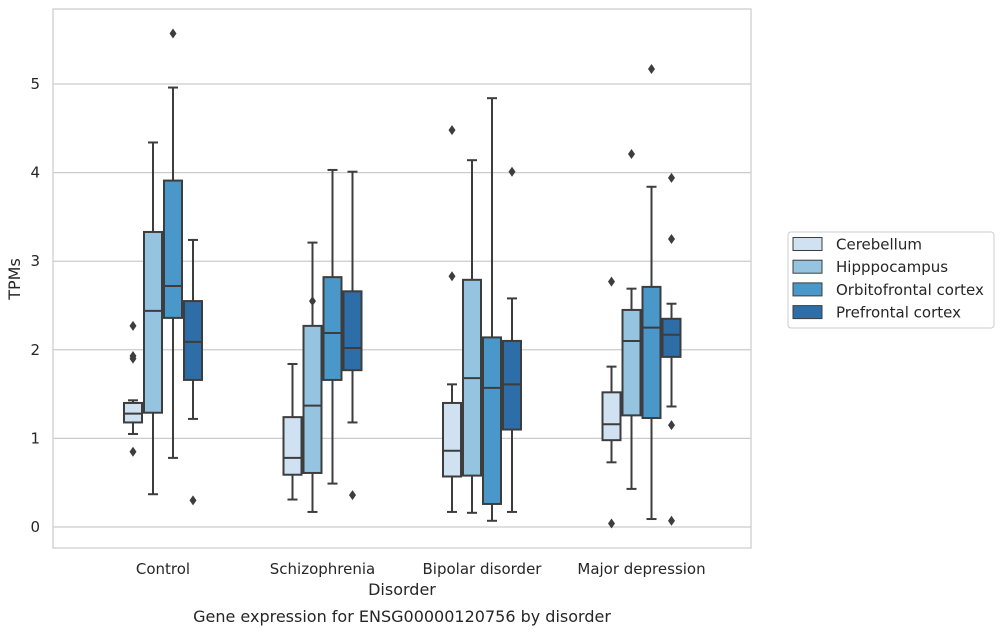 Image resolution: width=1003 pixels, height=634 pixels. Describe the element at coordinates (35, 350) in the screenshot. I see `y-tick-label: 2` at that location.